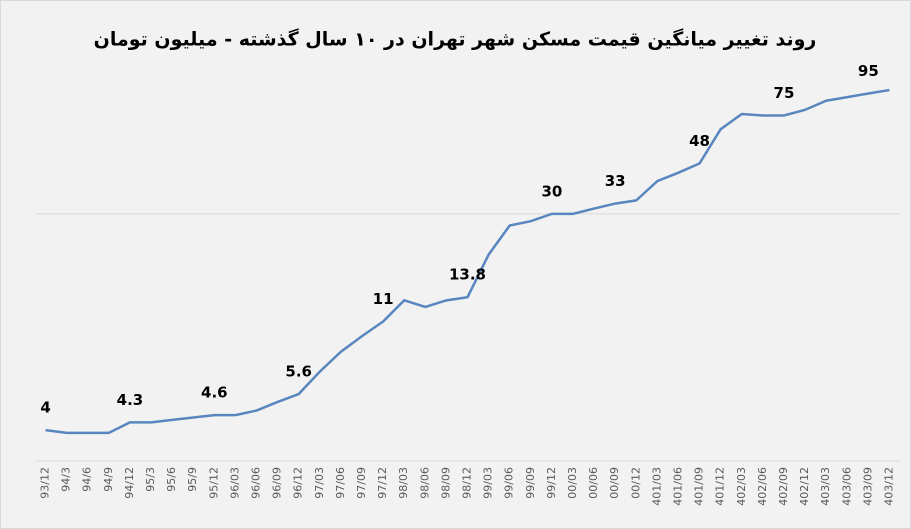  I want to click on x-tick-label: 403/12, so click(888, 486).